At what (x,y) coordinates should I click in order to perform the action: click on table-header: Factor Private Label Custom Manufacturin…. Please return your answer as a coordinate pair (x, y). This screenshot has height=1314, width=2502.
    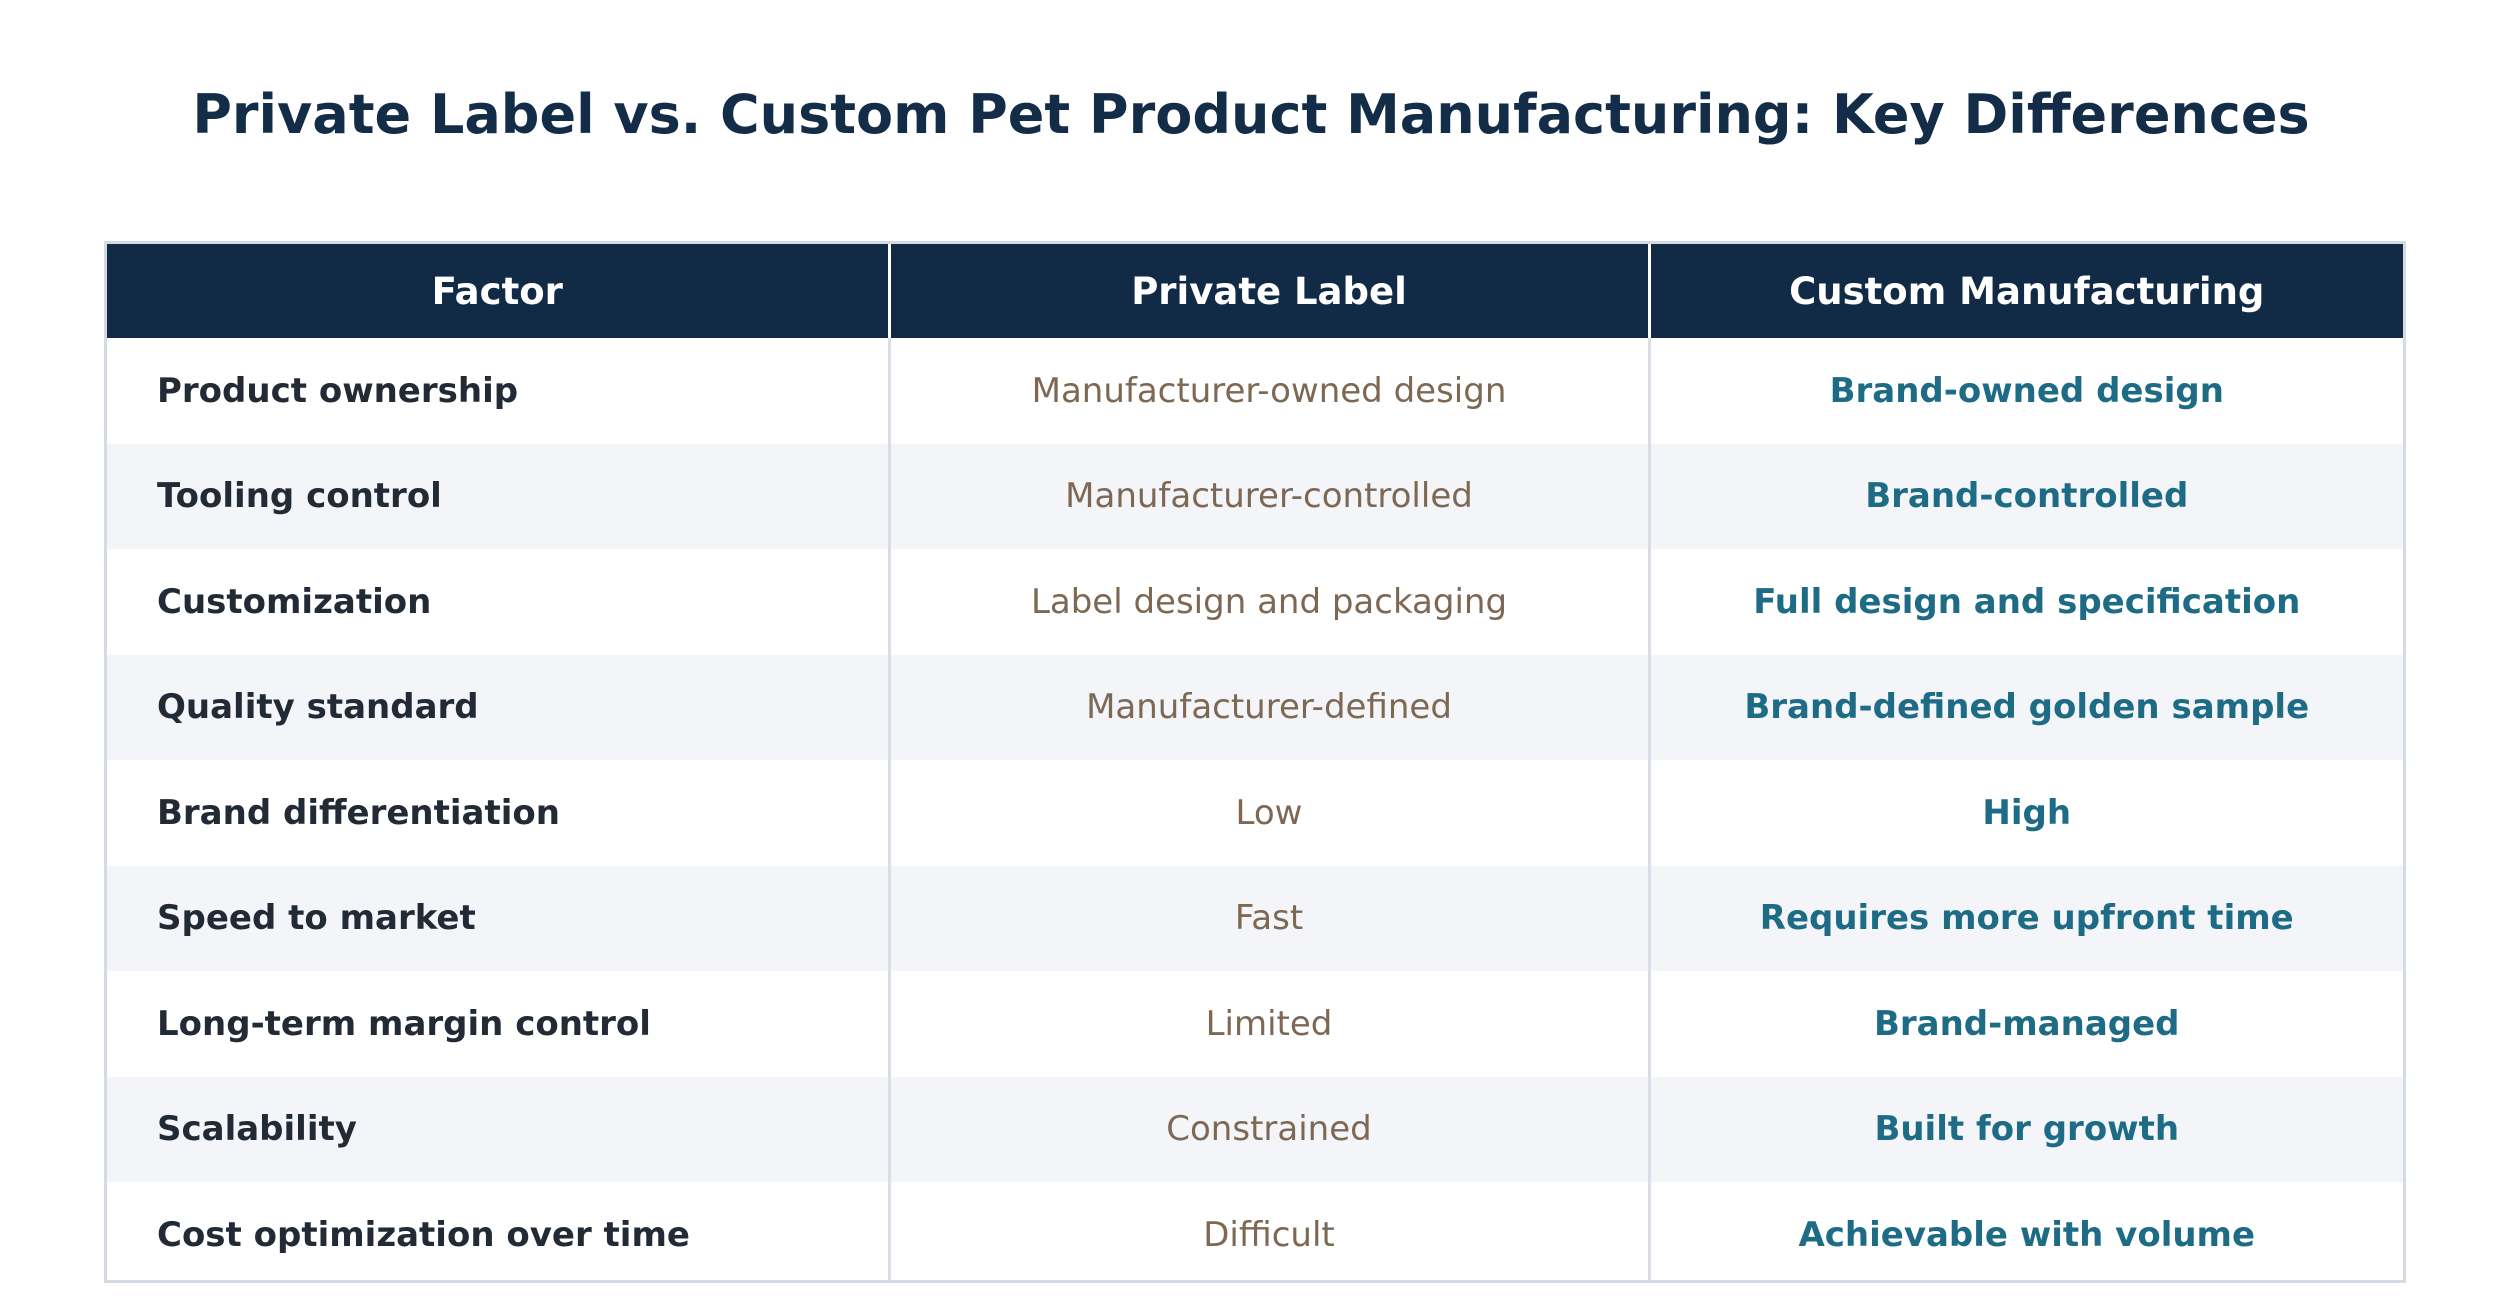
    Looking at the image, I should click on (1255, 291).